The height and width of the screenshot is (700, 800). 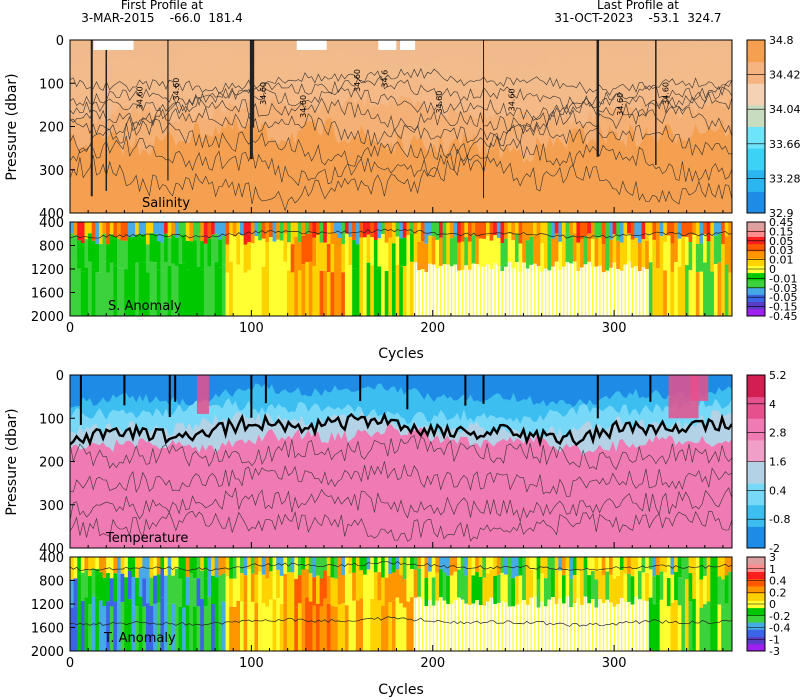 What do you see at coordinates (47, 294) in the screenshot?
I see `ytick-label: 1600` at bounding box center [47, 294].